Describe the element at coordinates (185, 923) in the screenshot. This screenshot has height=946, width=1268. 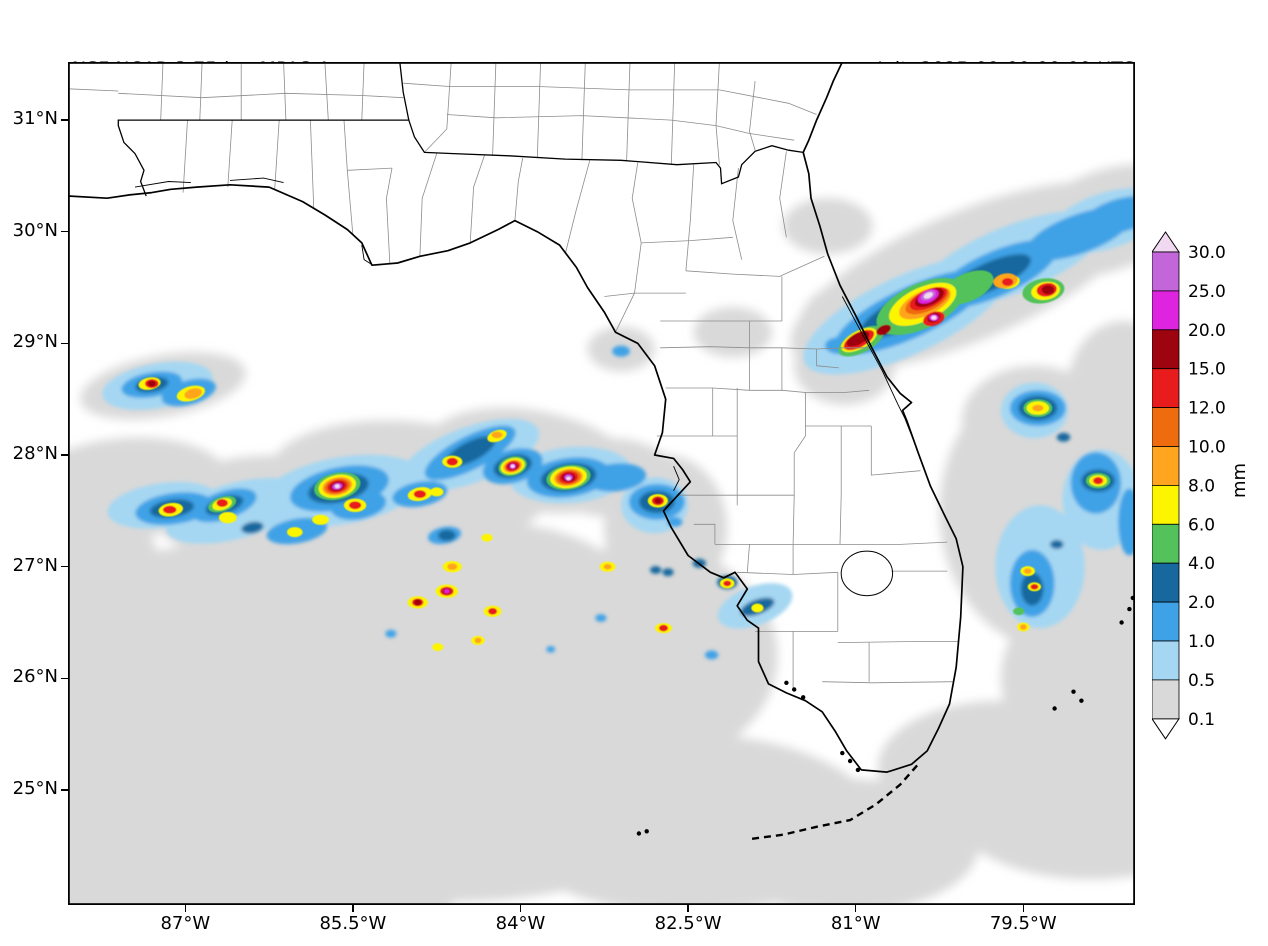
I see `x-axis-tick-label: 87°W` at that location.